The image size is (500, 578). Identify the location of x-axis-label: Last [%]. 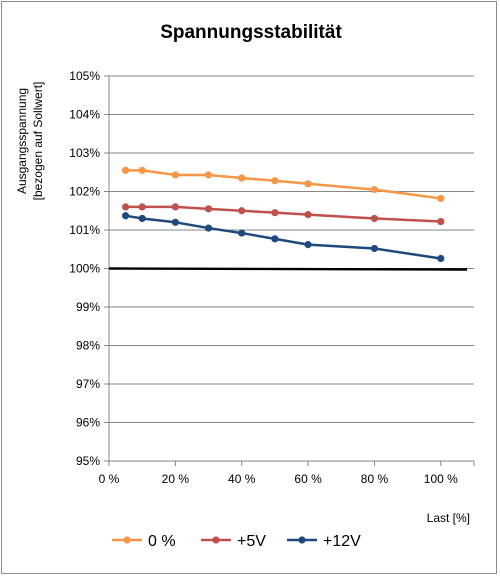
(448, 518).